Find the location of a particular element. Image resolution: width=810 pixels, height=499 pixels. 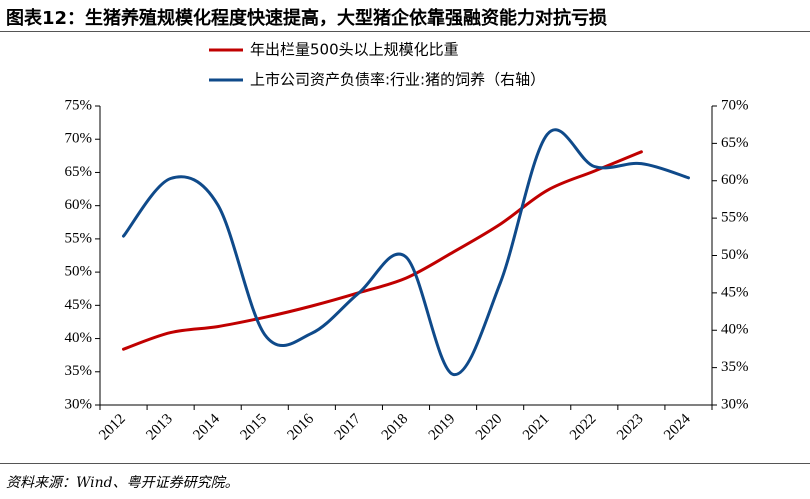

y-right-tick-label: 35% is located at coordinates (735, 367).